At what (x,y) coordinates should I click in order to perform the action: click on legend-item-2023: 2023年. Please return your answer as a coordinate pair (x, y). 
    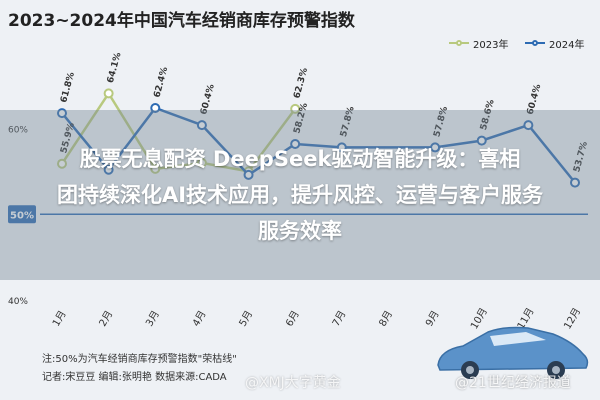
    Looking at the image, I should click on (478, 43).